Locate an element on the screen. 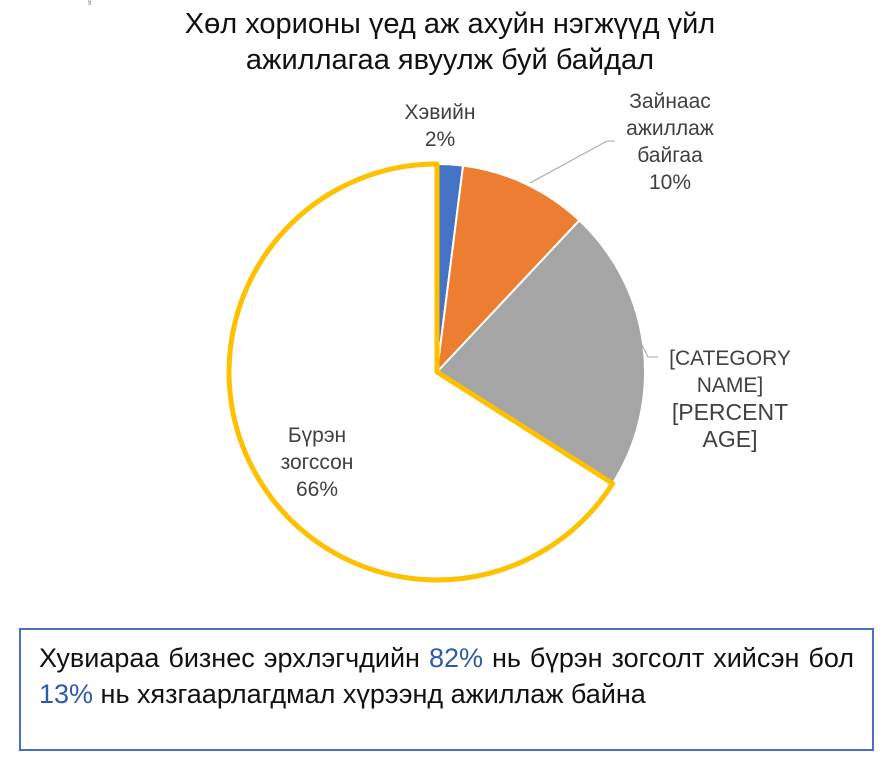 The image size is (896, 774). label-stopped-pct: 66% is located at coordinates (317, 489).